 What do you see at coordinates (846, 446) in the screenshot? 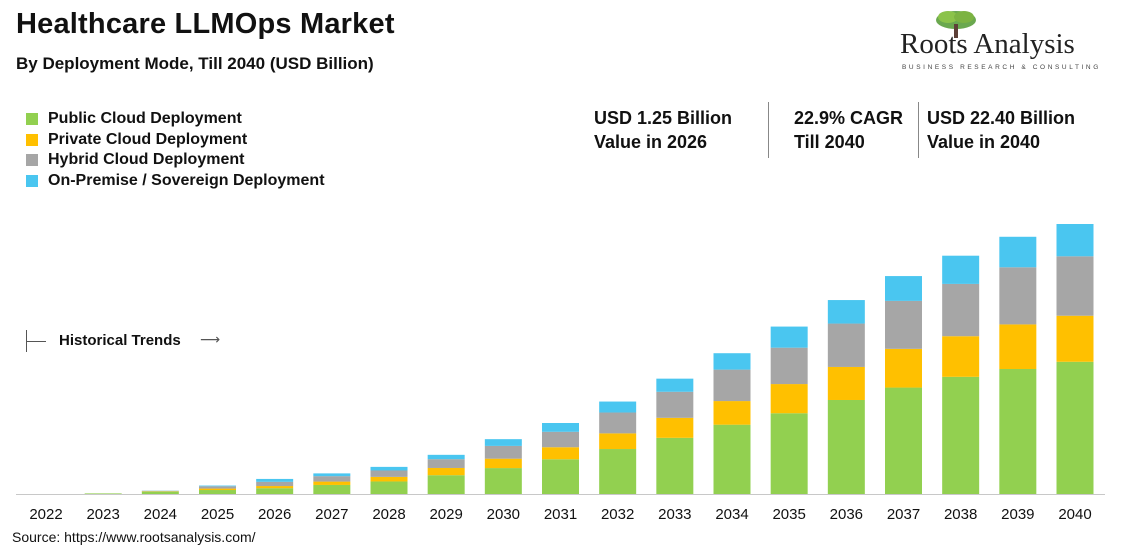
I see `bar-segment-public-cloud-deployment-2036` at bounding box center [846, 446].